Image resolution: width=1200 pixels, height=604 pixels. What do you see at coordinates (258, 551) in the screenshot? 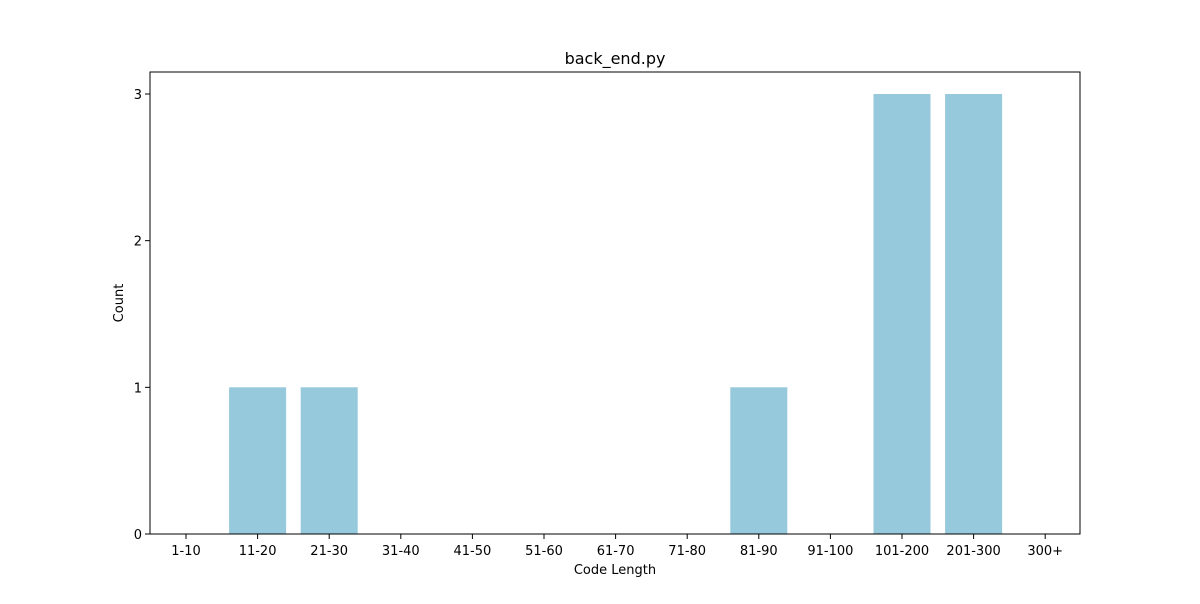
I see `x-tick-label: 11-20` at bounding box center [258, 551].